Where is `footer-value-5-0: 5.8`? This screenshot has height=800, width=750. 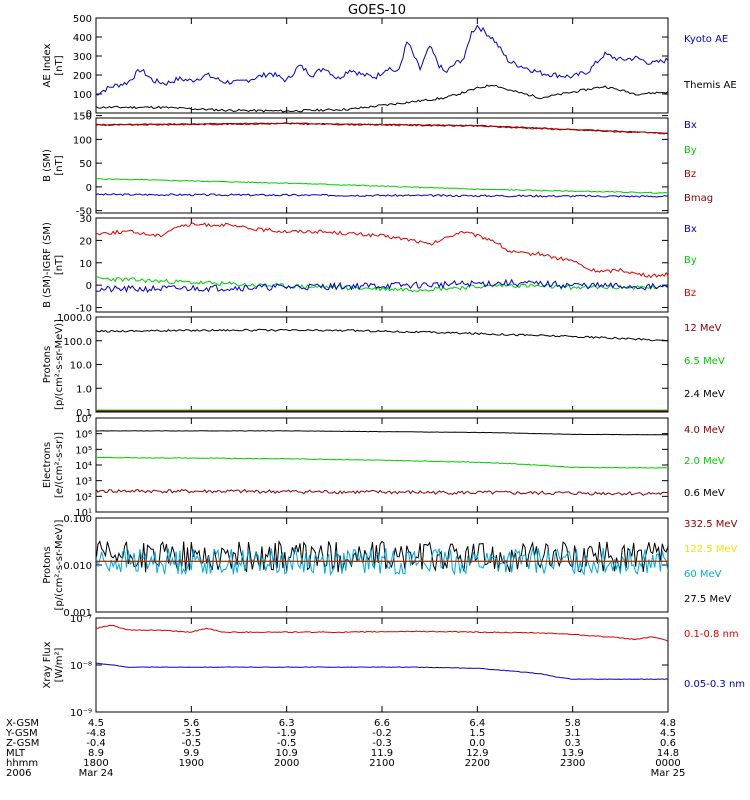
footer-value-5-0: 5.8 is located at coordinates (573, 723).